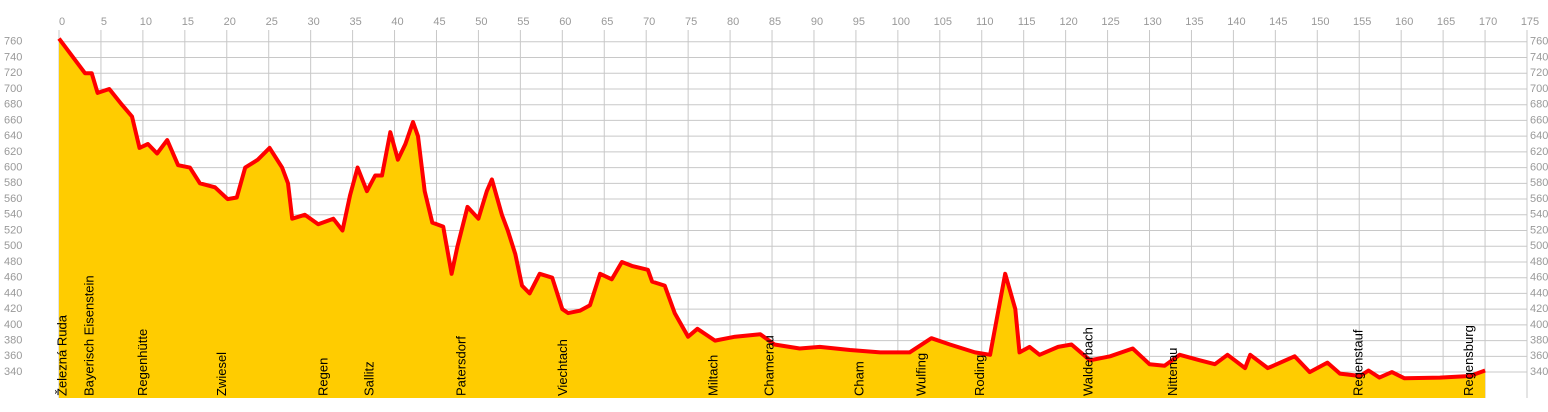  What do you see at coordinates (1539, 168) in the screenshot?
I see `y-tick-label-right: 600` at bounding box center [1539, 168].